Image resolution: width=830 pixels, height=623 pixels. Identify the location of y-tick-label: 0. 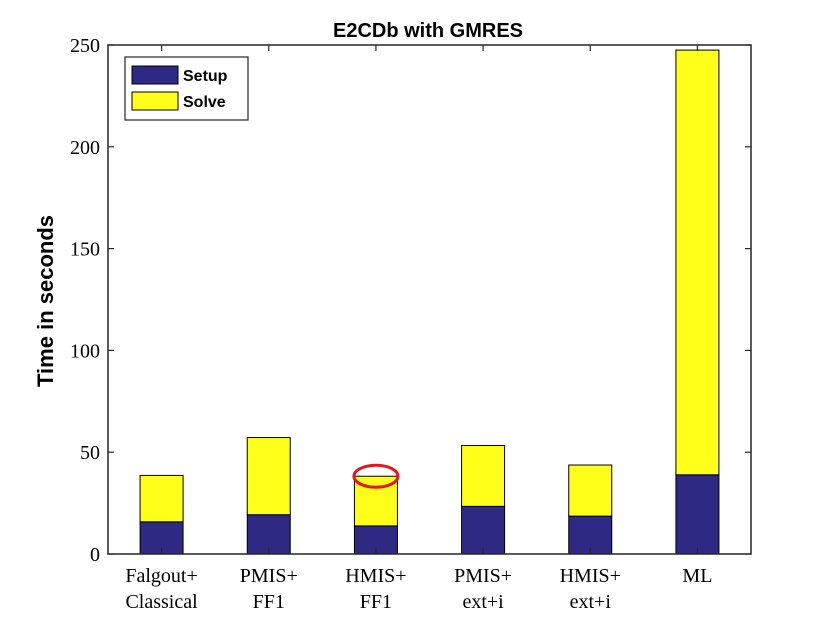
(95, 555).